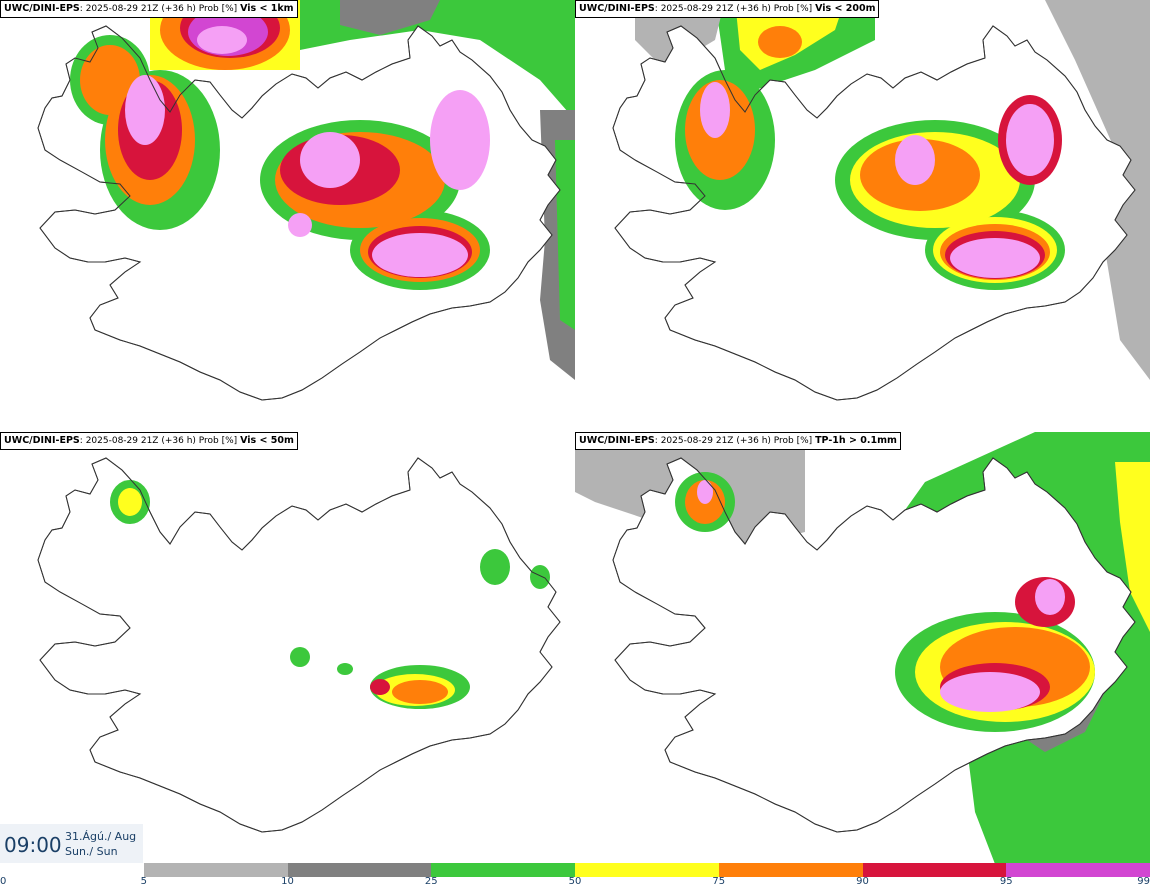 This screenshot has height=891, width=1150. What do you see at coordinates (101, 836) in the screenshot?
I see `valid-date: 31.Ágú./ Aug` at bounding box center [101, 836].